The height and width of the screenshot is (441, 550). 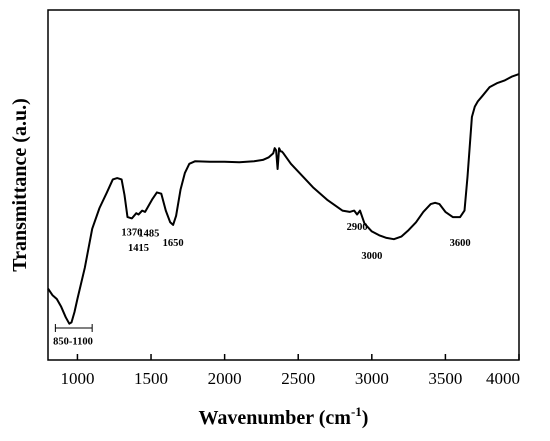 I want to click on peak-annotation: 1370, so click(x=131, y=232).